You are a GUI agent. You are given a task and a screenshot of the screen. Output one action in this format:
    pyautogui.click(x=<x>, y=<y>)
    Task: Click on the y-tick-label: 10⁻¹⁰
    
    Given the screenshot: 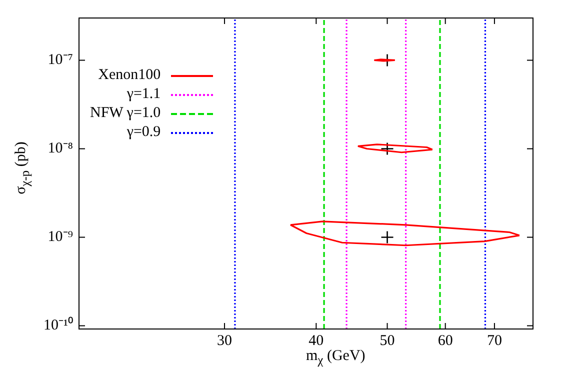 What is the action you would take?
    pyautogui.click(x=58, y=325)
    